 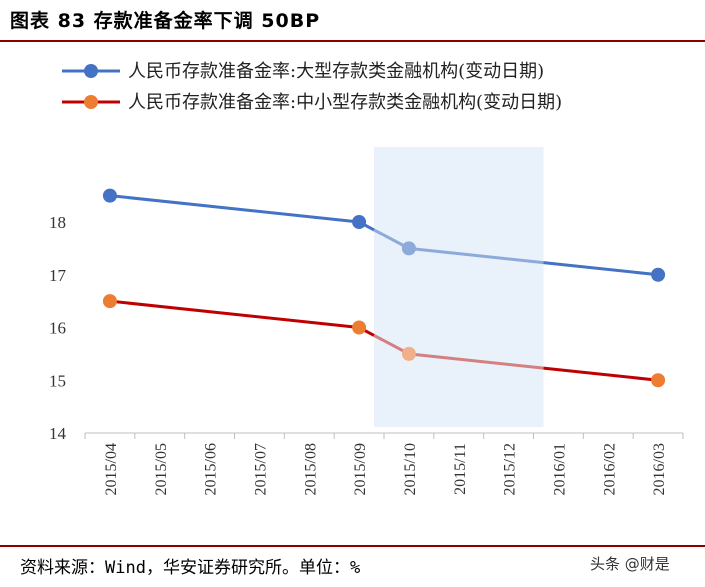 I want to click on x-tick-label: 2016/02, so click(x=609, y=469).